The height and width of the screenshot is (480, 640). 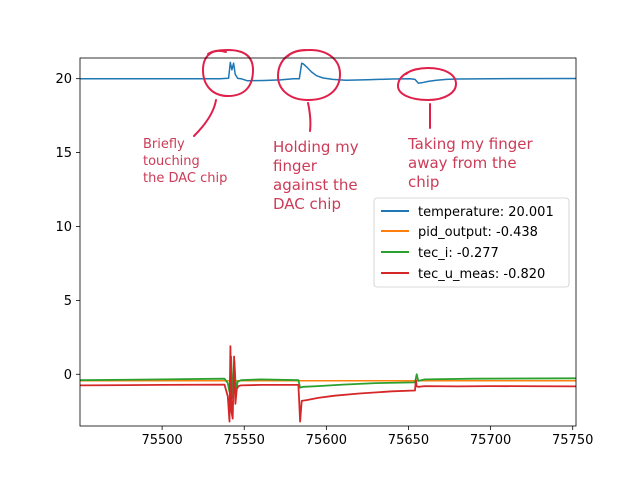 I want to click on annotation-3-circle, so click(x=427, y=84).